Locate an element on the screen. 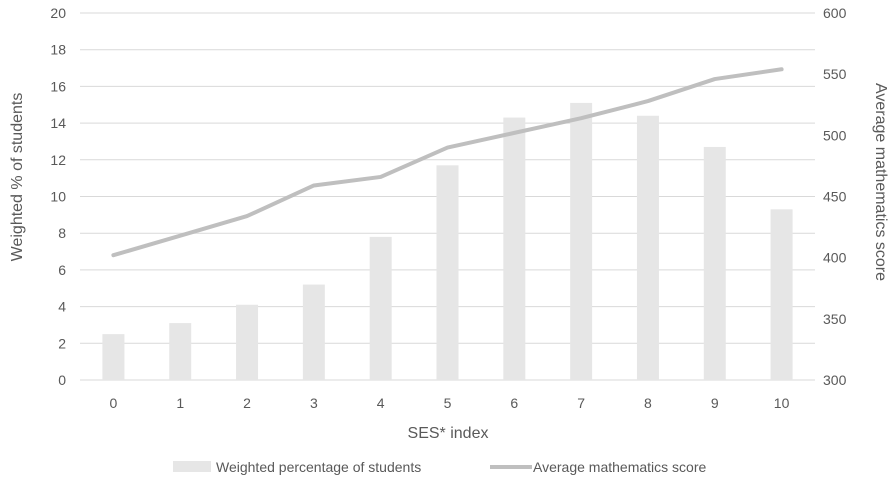 The image size is (893, 480). x-tick-label: 5 is located at coordinates (448, 403).